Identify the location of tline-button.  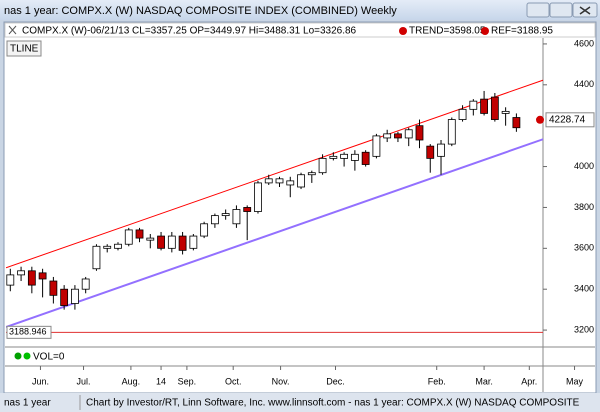
(24, 48).